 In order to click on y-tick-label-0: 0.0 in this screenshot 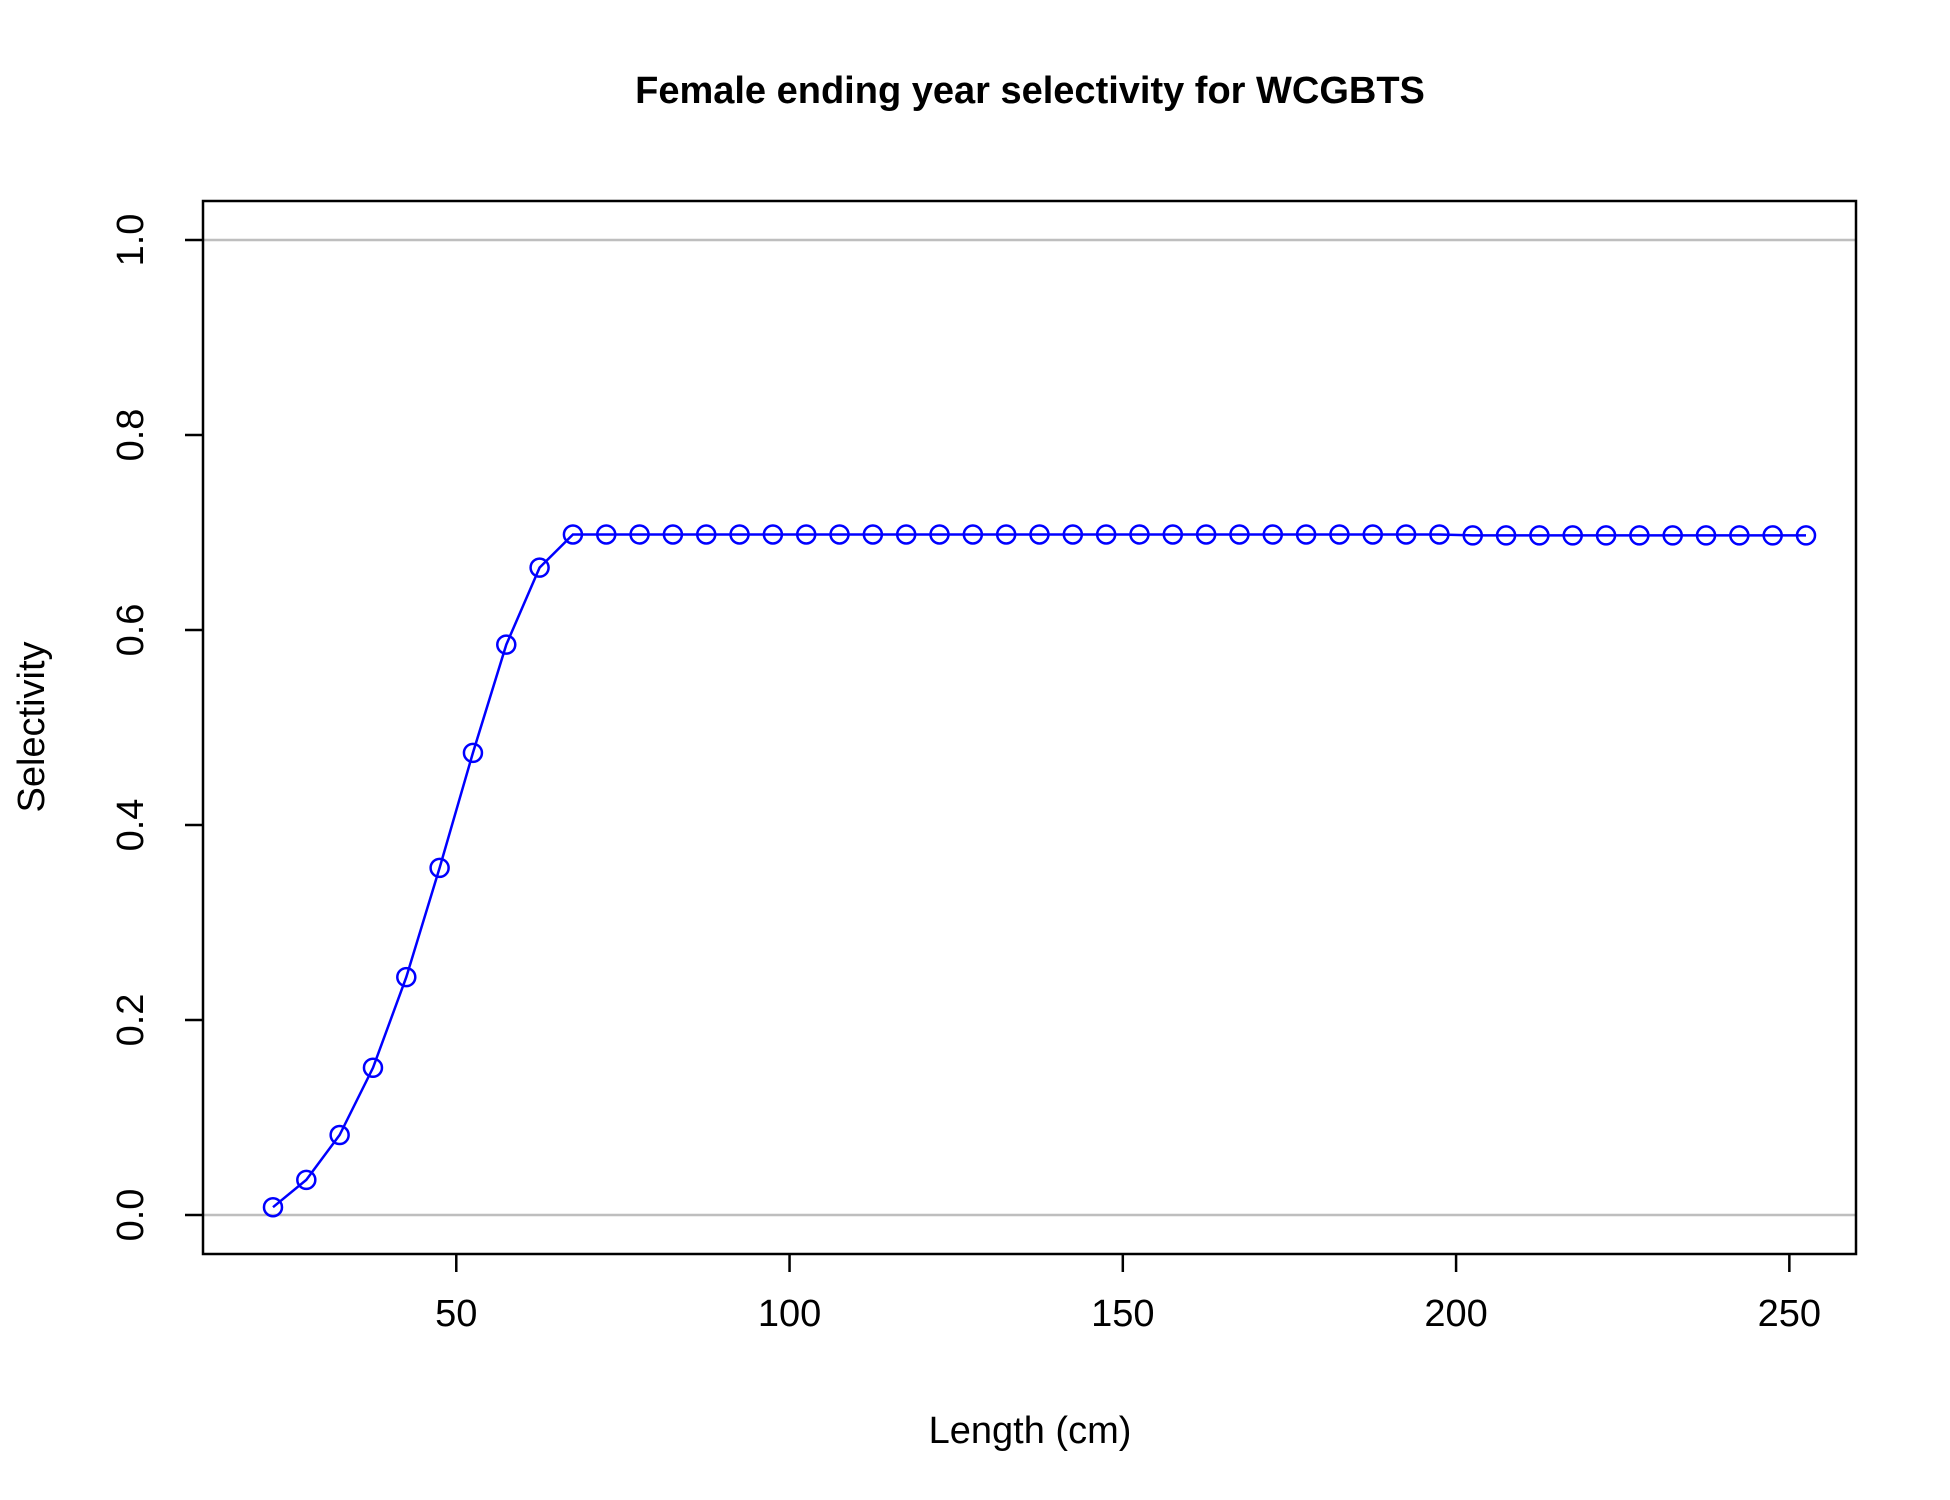, I will do `click(131, 1215)`.